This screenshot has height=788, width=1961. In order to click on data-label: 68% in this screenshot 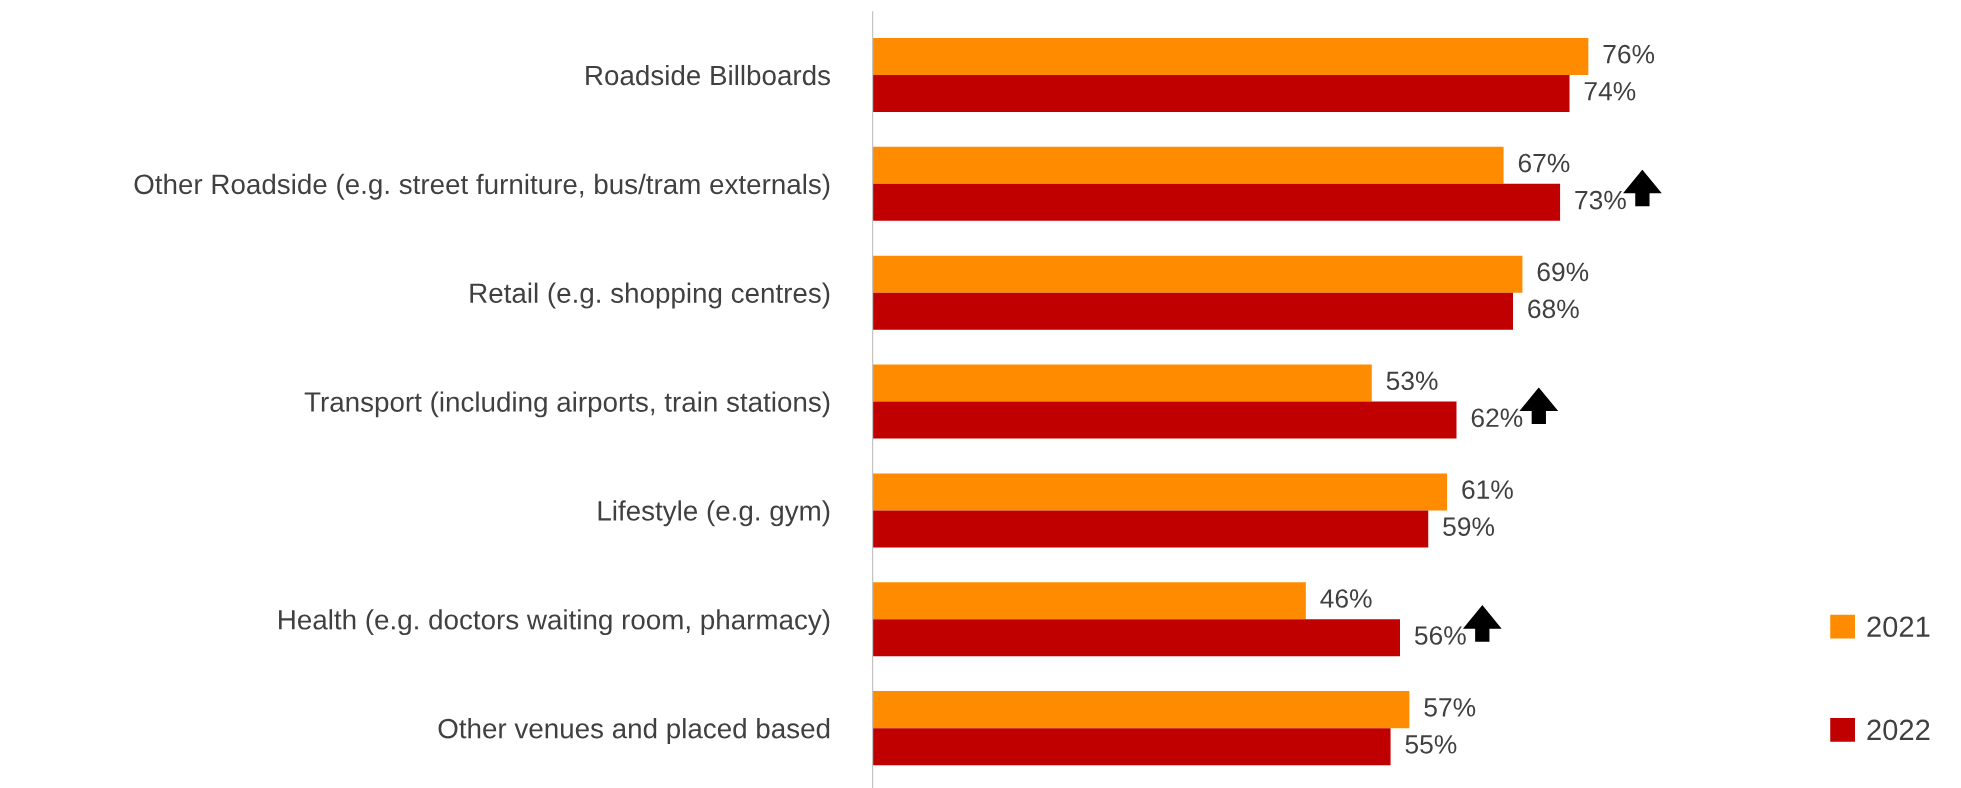, I will do `click(1553, 309)`.